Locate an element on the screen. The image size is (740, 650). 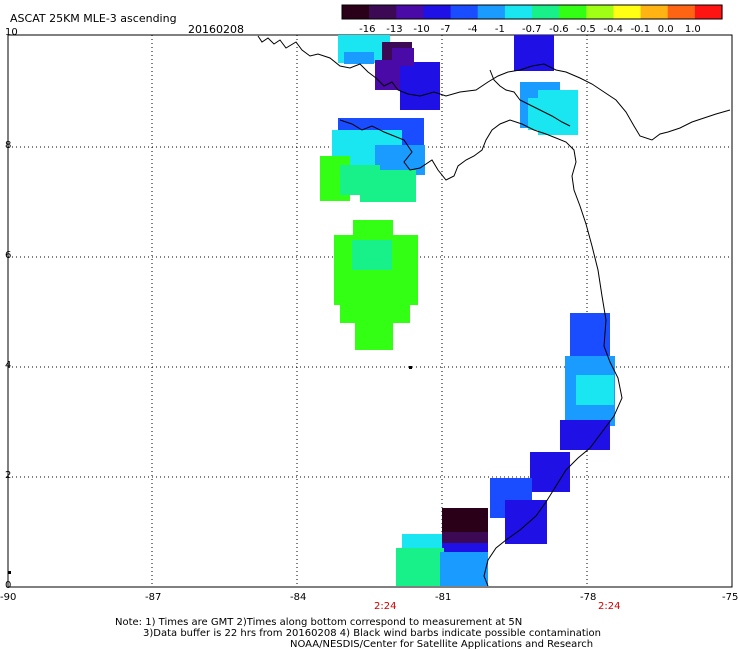
time-label-left: 2:24 is located at coordinates (385, 606).